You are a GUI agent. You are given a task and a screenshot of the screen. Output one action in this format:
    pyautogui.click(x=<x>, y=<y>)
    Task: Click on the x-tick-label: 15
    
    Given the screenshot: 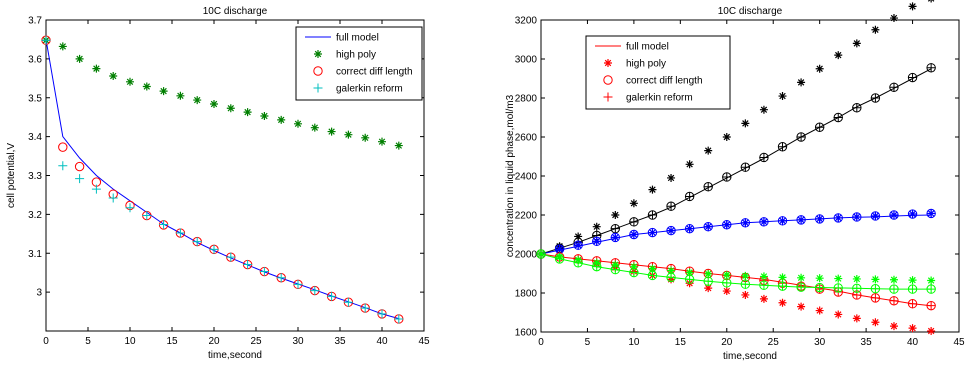 What is the action you would take?
    pyautogui.click(x=681, y=342)
    